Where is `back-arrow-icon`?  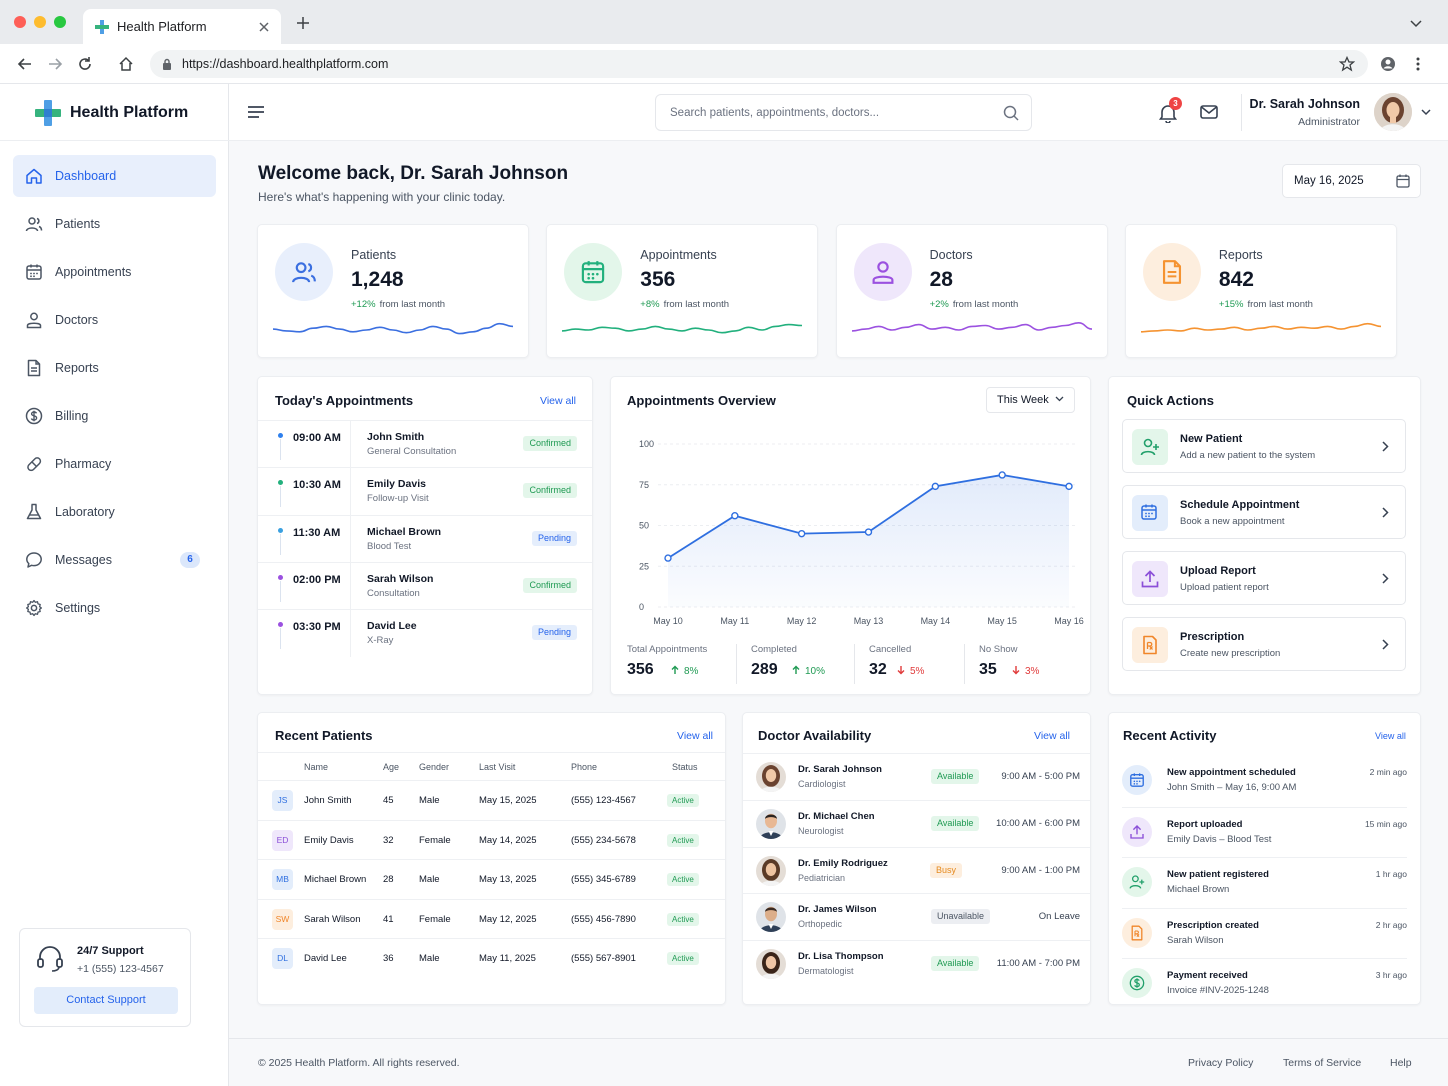 back-arrow-icon is located at coordinates (25, 64).